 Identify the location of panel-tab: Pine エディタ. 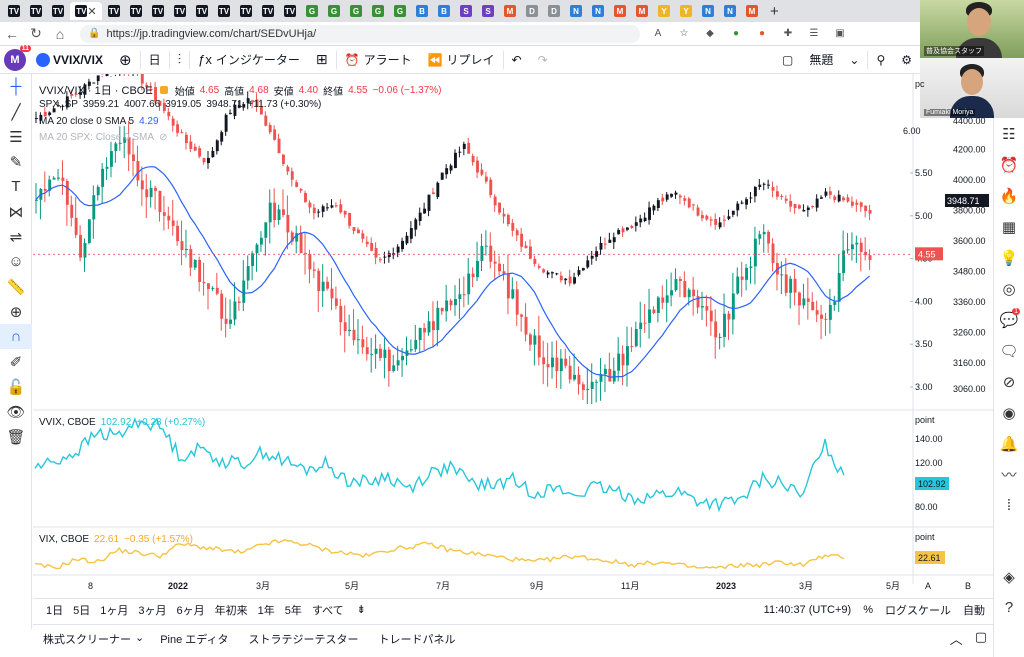
(194, 639).